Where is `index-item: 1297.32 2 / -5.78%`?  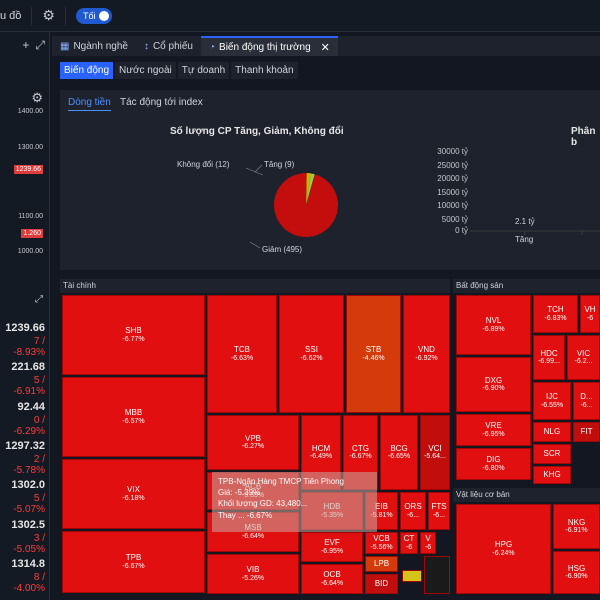
index-item: 1297.32 2 / -5.78% is located at coordinates (22, 458).